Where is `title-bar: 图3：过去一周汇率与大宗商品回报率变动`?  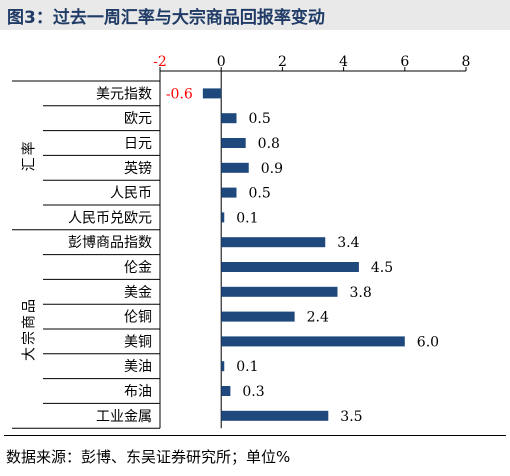 title-bar: 图3：过去一周汇率与大宗商品回报率变动 is located at coordinates (255, 15).